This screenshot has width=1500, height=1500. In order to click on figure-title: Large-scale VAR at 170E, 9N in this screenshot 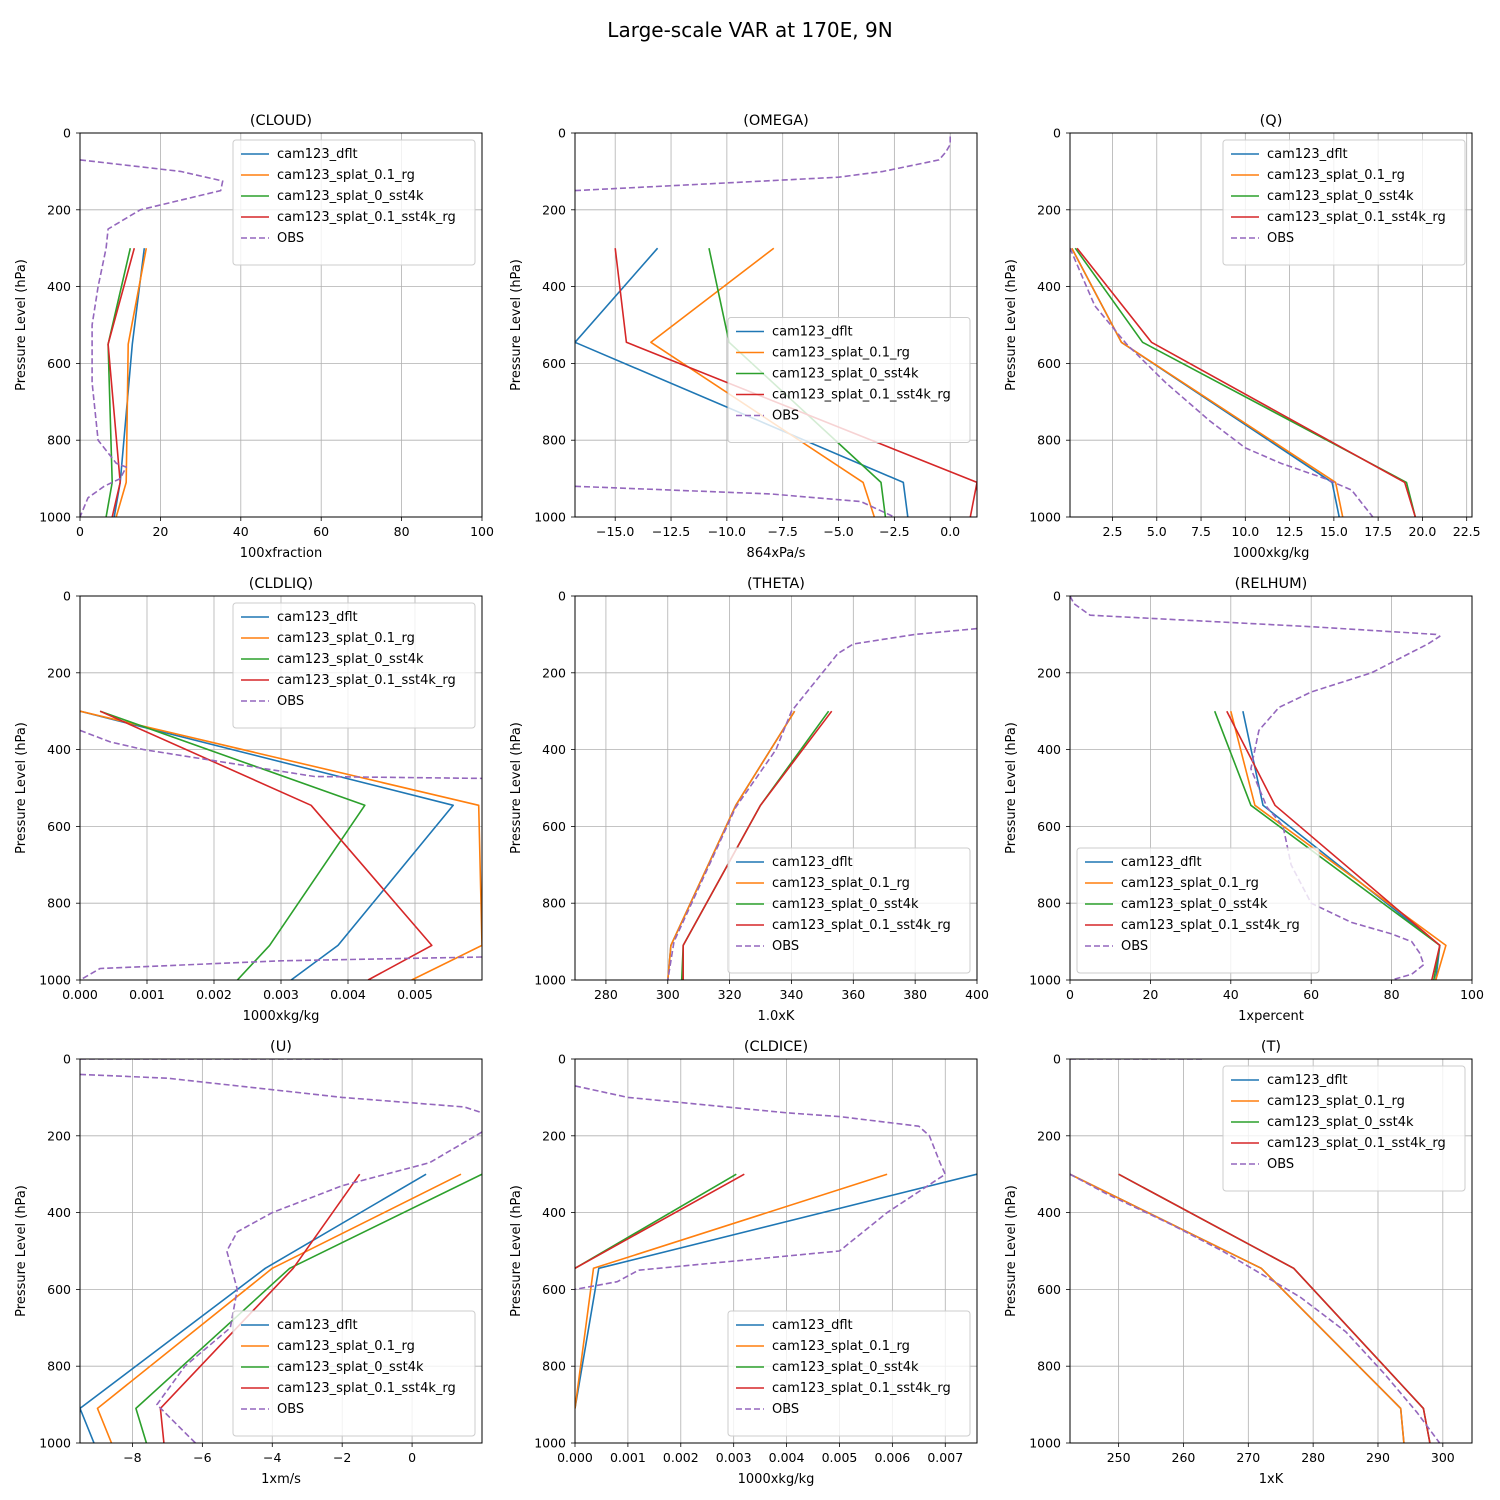, I will do `click(749, 30)`.